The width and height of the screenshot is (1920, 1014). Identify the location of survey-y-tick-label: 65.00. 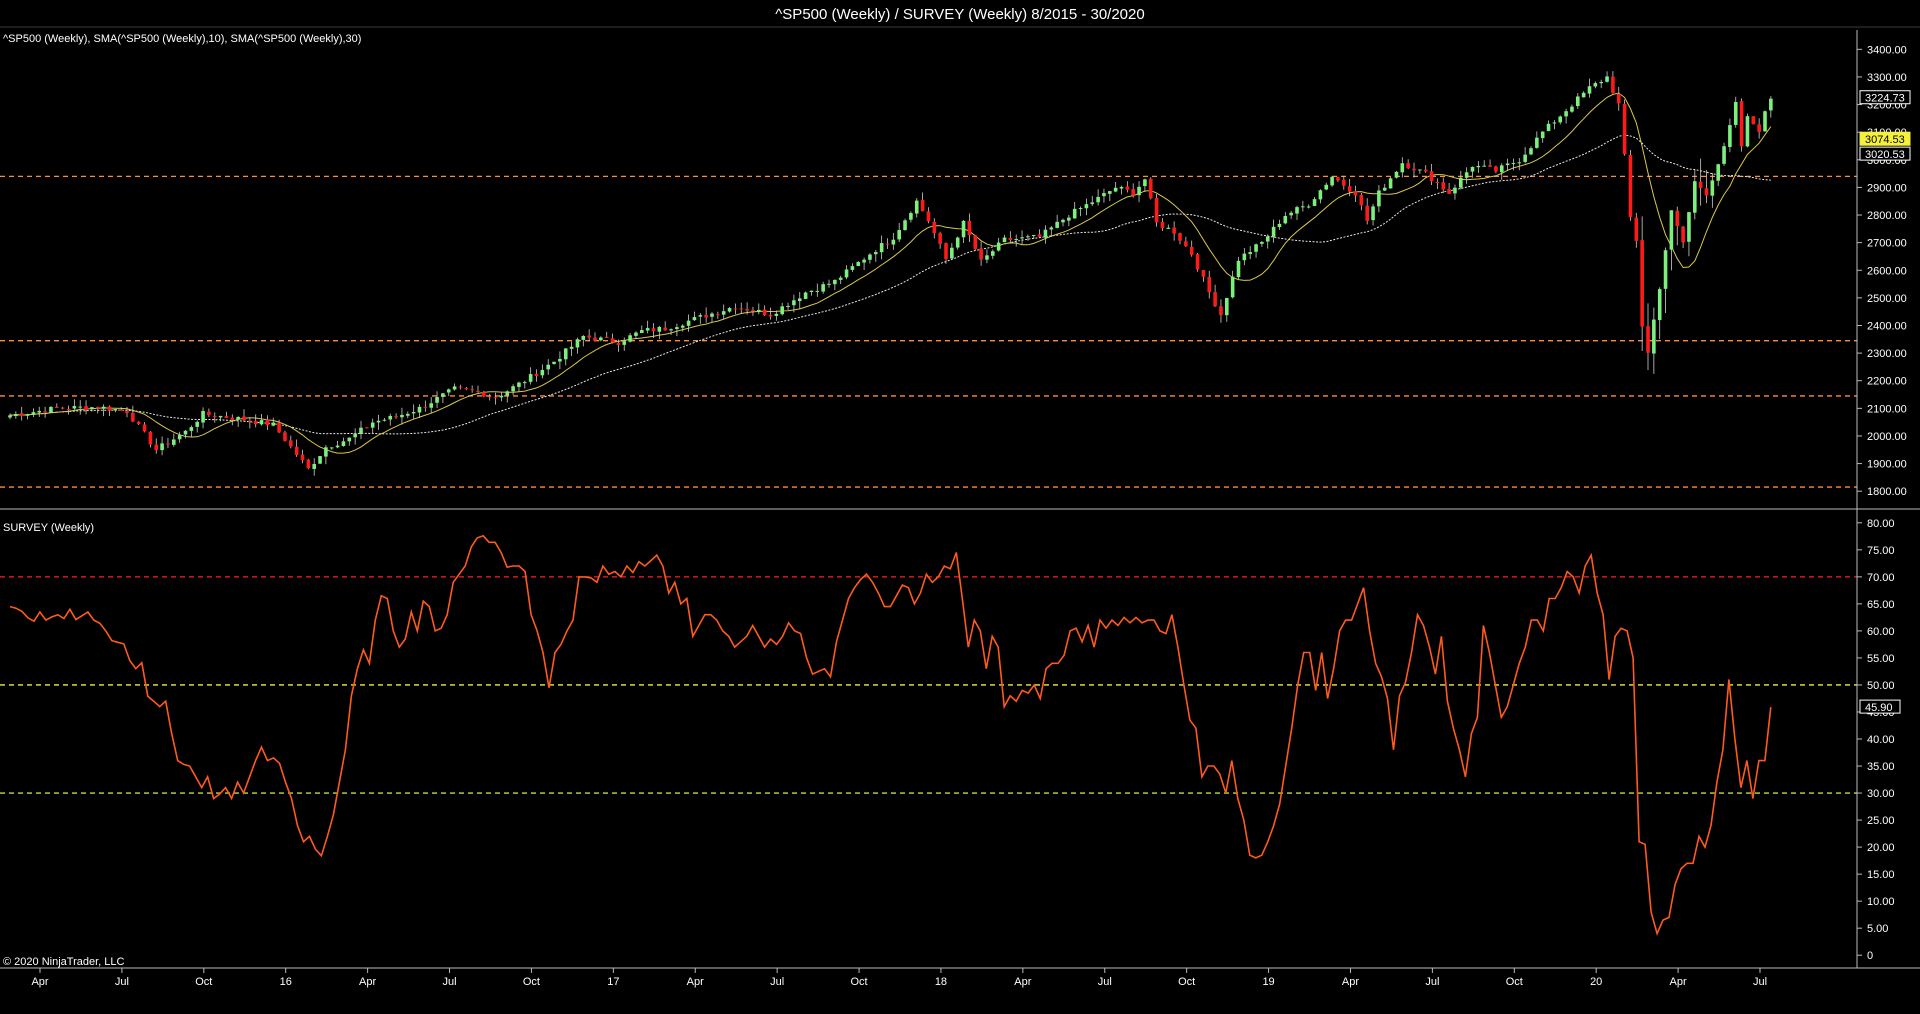
(1881, 605).